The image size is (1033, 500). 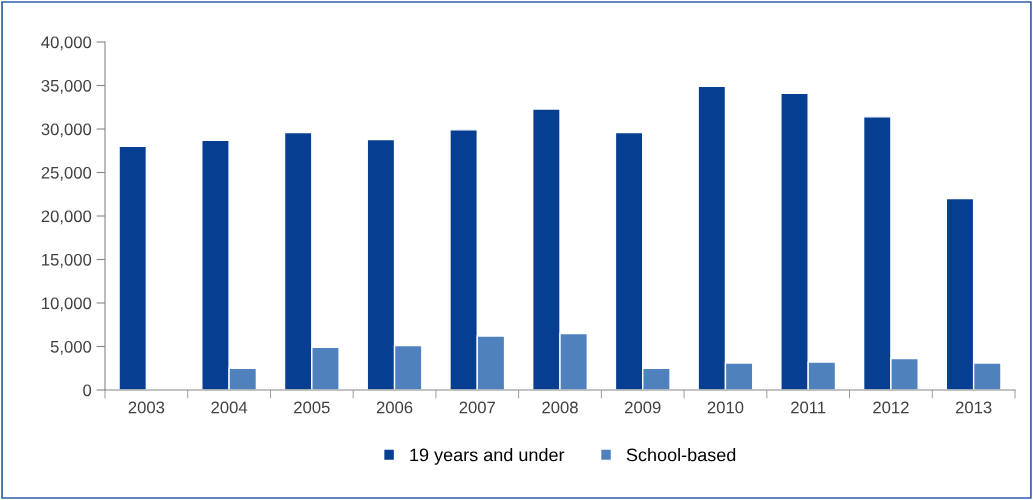 I want to click on x-tick-label: 2004, so click(x=229, y=407).